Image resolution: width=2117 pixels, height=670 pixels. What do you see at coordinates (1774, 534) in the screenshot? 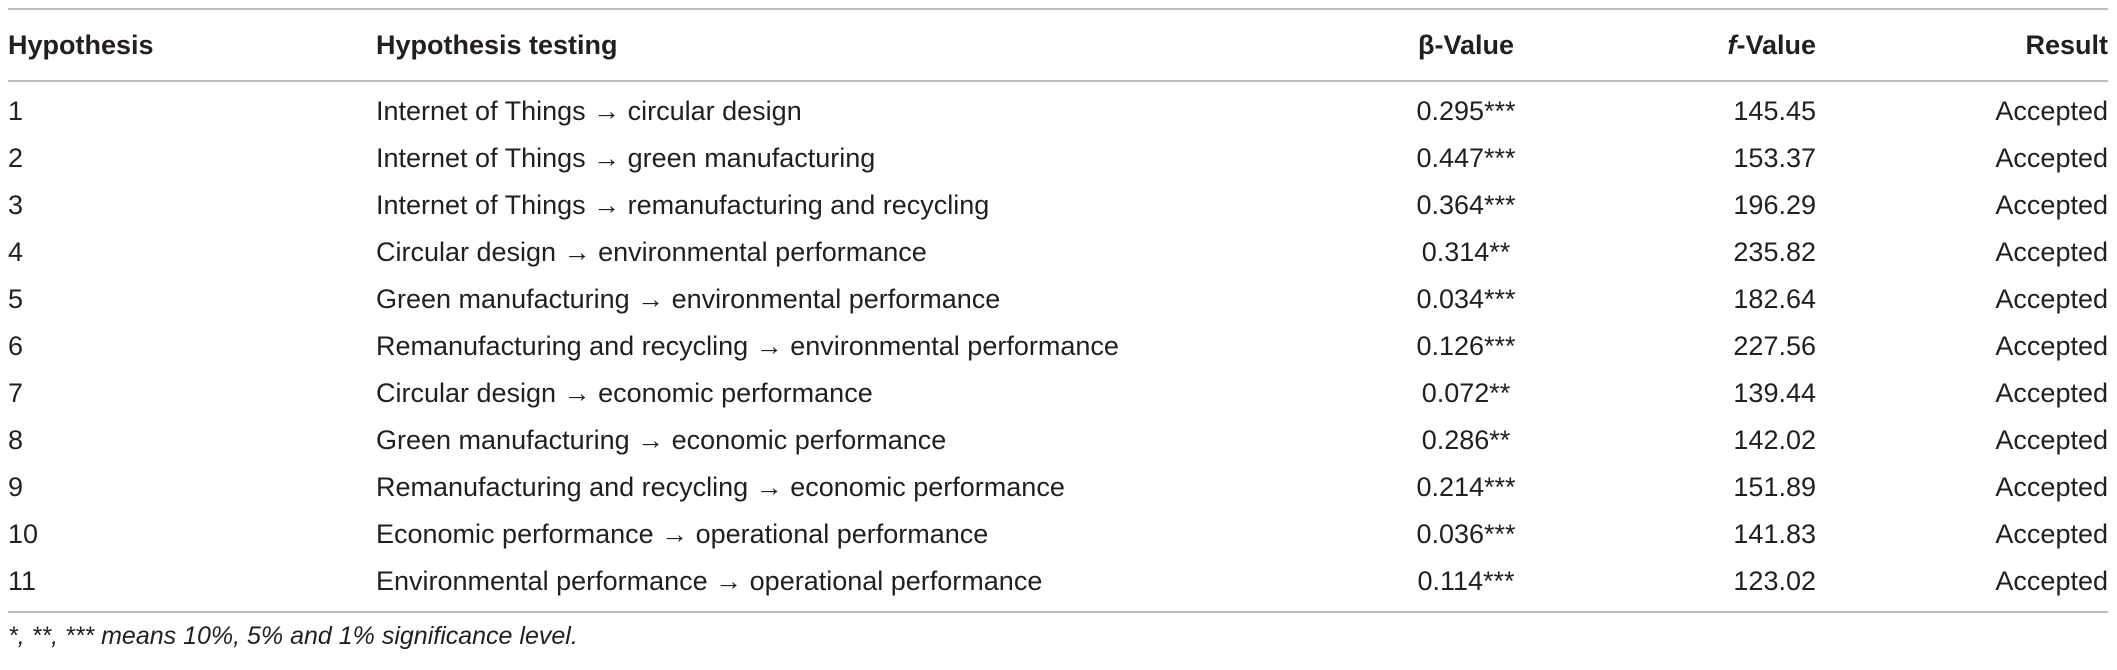
I see `cell-f-value: 141.83` at bounding box center [1774, 534].